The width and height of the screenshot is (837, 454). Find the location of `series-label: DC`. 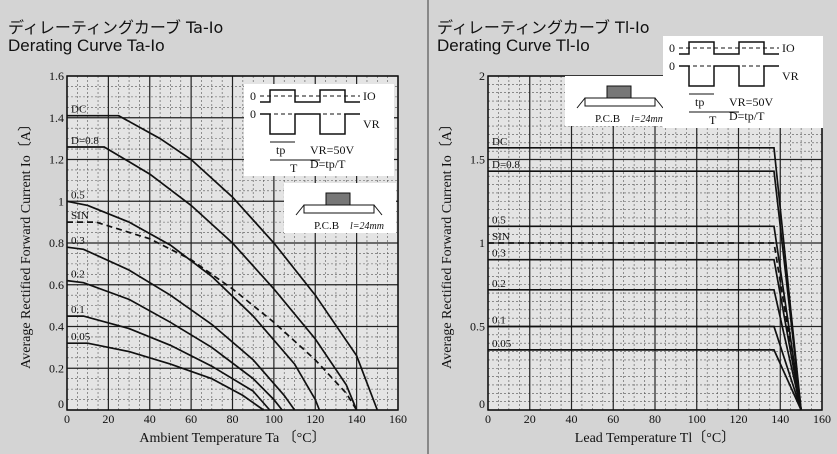

series-label: DC is located at coordinates (499, 142).